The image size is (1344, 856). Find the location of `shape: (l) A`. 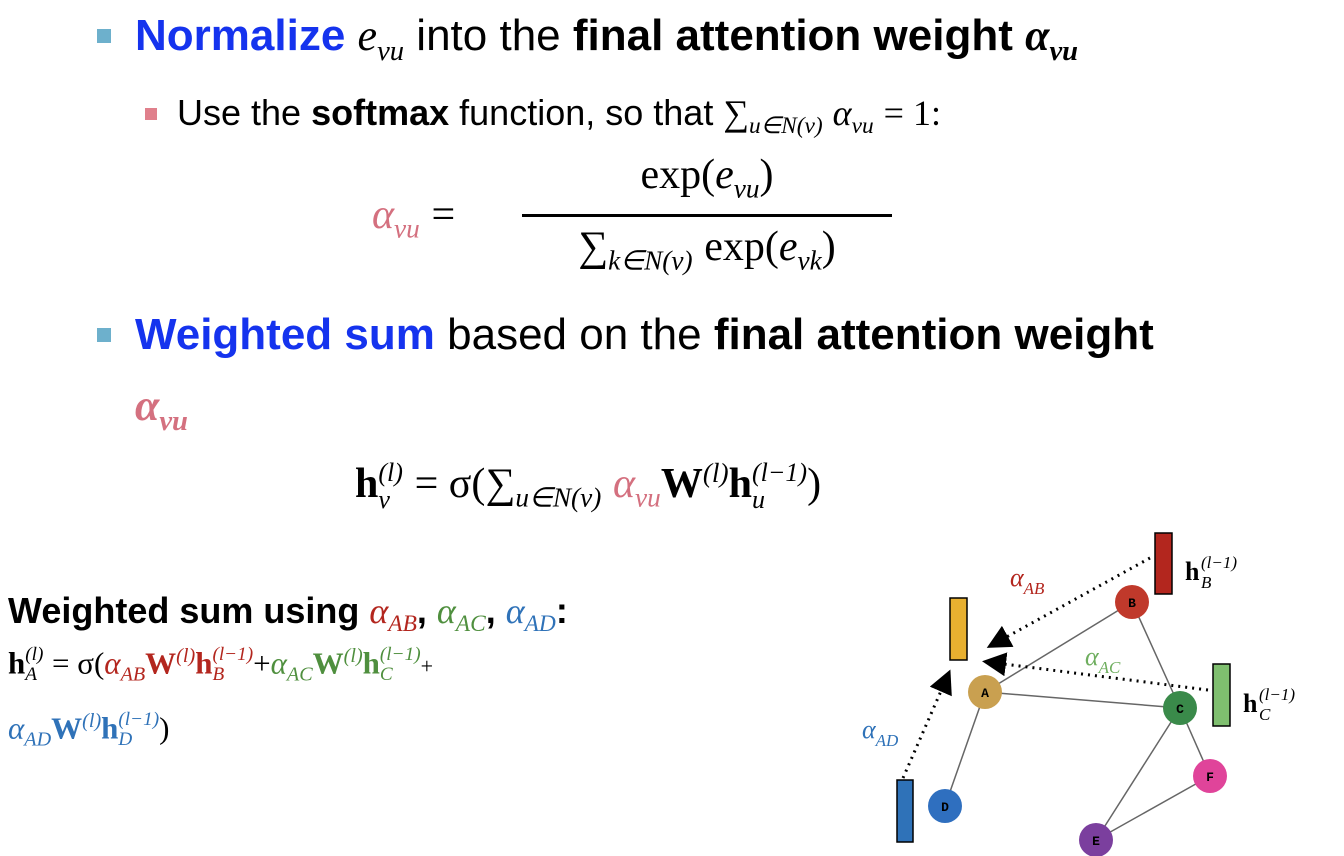

shape: (l) A is located at coordinates (34, 665).